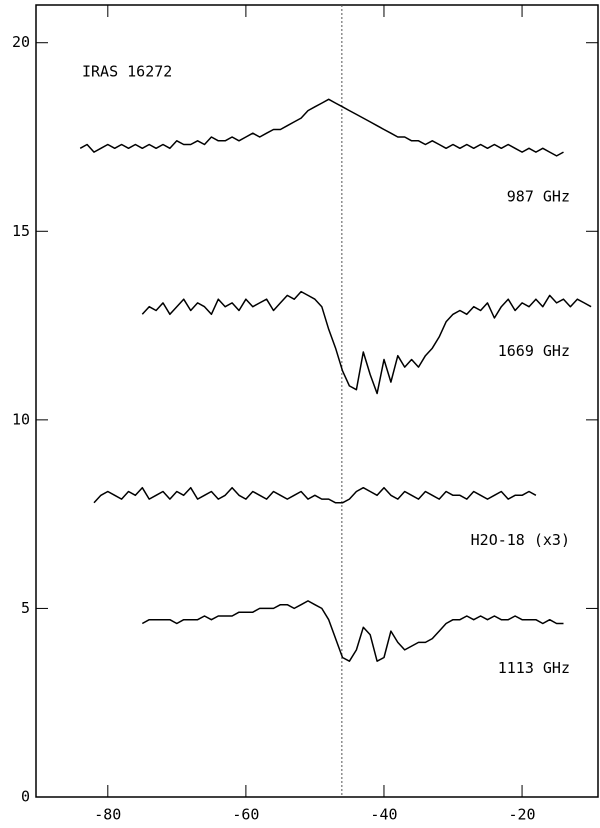 The image size is (600, 828). What do you see at coordinates (520, 540) in the screenshot?
I see `series-label: H2O-18 (x3)` at bounding box center [520, 540].